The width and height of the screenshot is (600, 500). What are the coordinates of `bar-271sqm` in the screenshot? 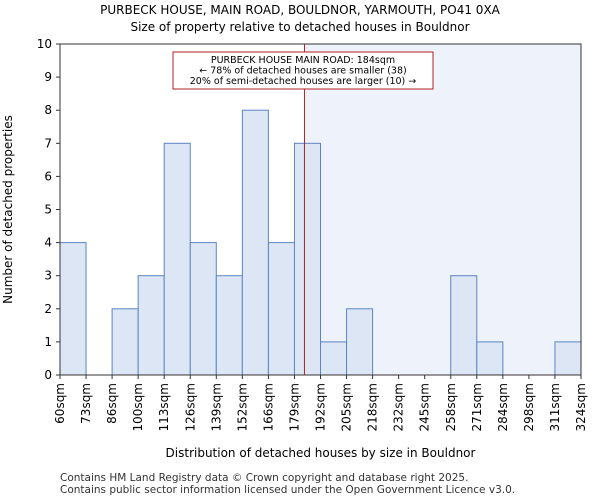 It's located at (490, 358).